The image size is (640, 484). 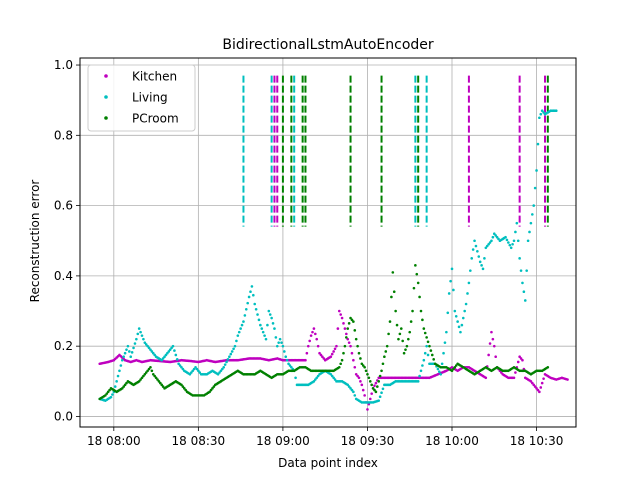 I want to click on legend-box, so click(x=141, y=98).